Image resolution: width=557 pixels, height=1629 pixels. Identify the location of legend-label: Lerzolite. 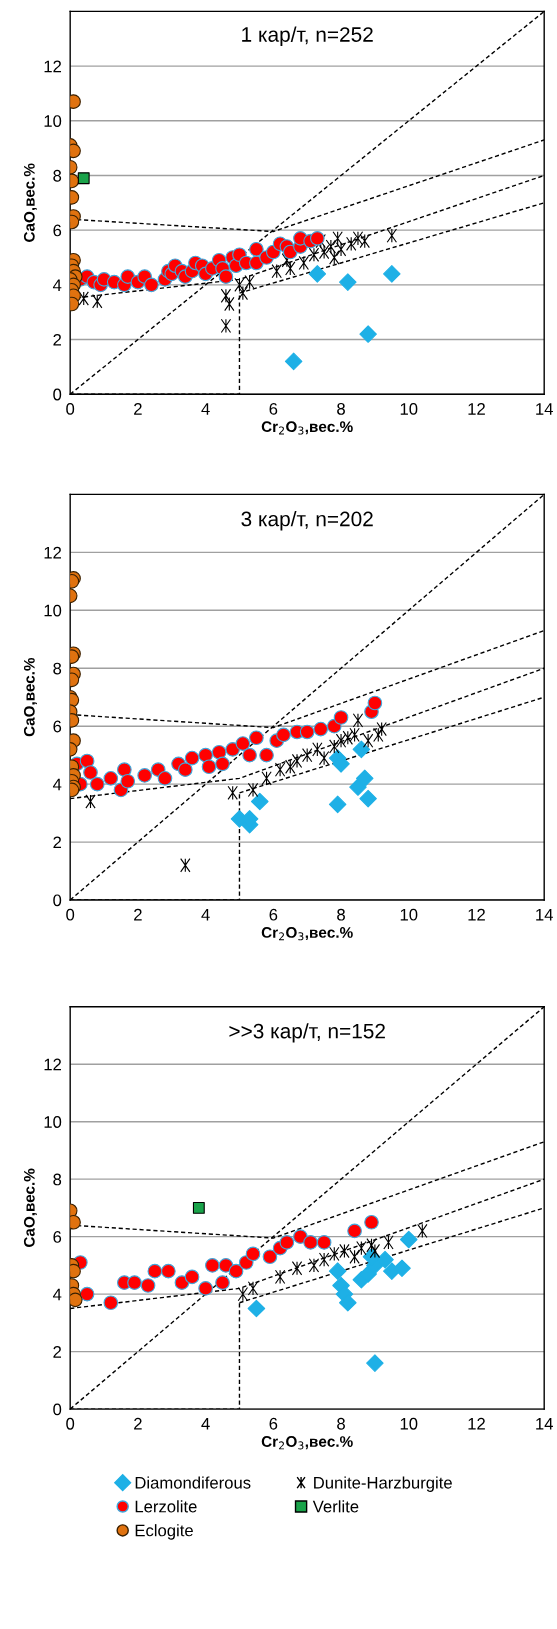
(166, 1506).